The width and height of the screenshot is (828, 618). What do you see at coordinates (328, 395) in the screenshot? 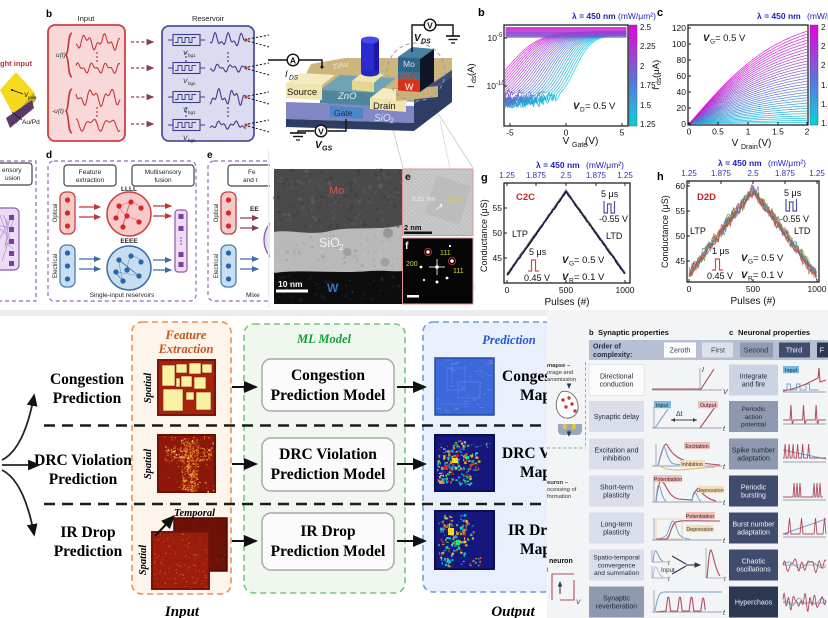
I see `svg-text: Prediction Model` at bounding box center [328, 395].